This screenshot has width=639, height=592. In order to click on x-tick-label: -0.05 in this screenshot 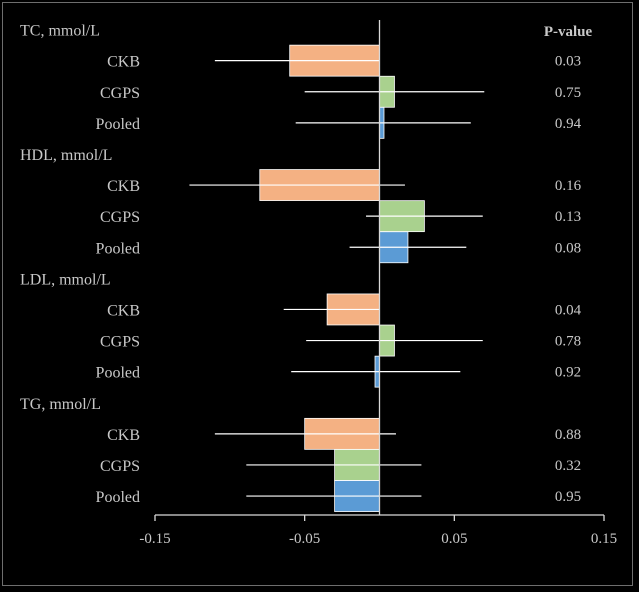, I will do `click(304, 539)`.